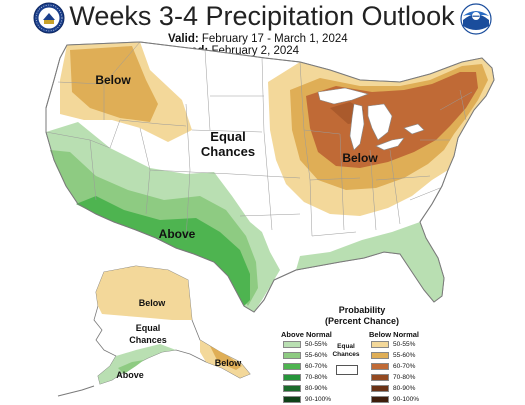 Image resolution: width=525 pixels, height=405 pixels. What do you see at coordinates (406, 399) in the screenshot?
I see `legend-below-label: 90-100%` at bounding box center [406, 399].